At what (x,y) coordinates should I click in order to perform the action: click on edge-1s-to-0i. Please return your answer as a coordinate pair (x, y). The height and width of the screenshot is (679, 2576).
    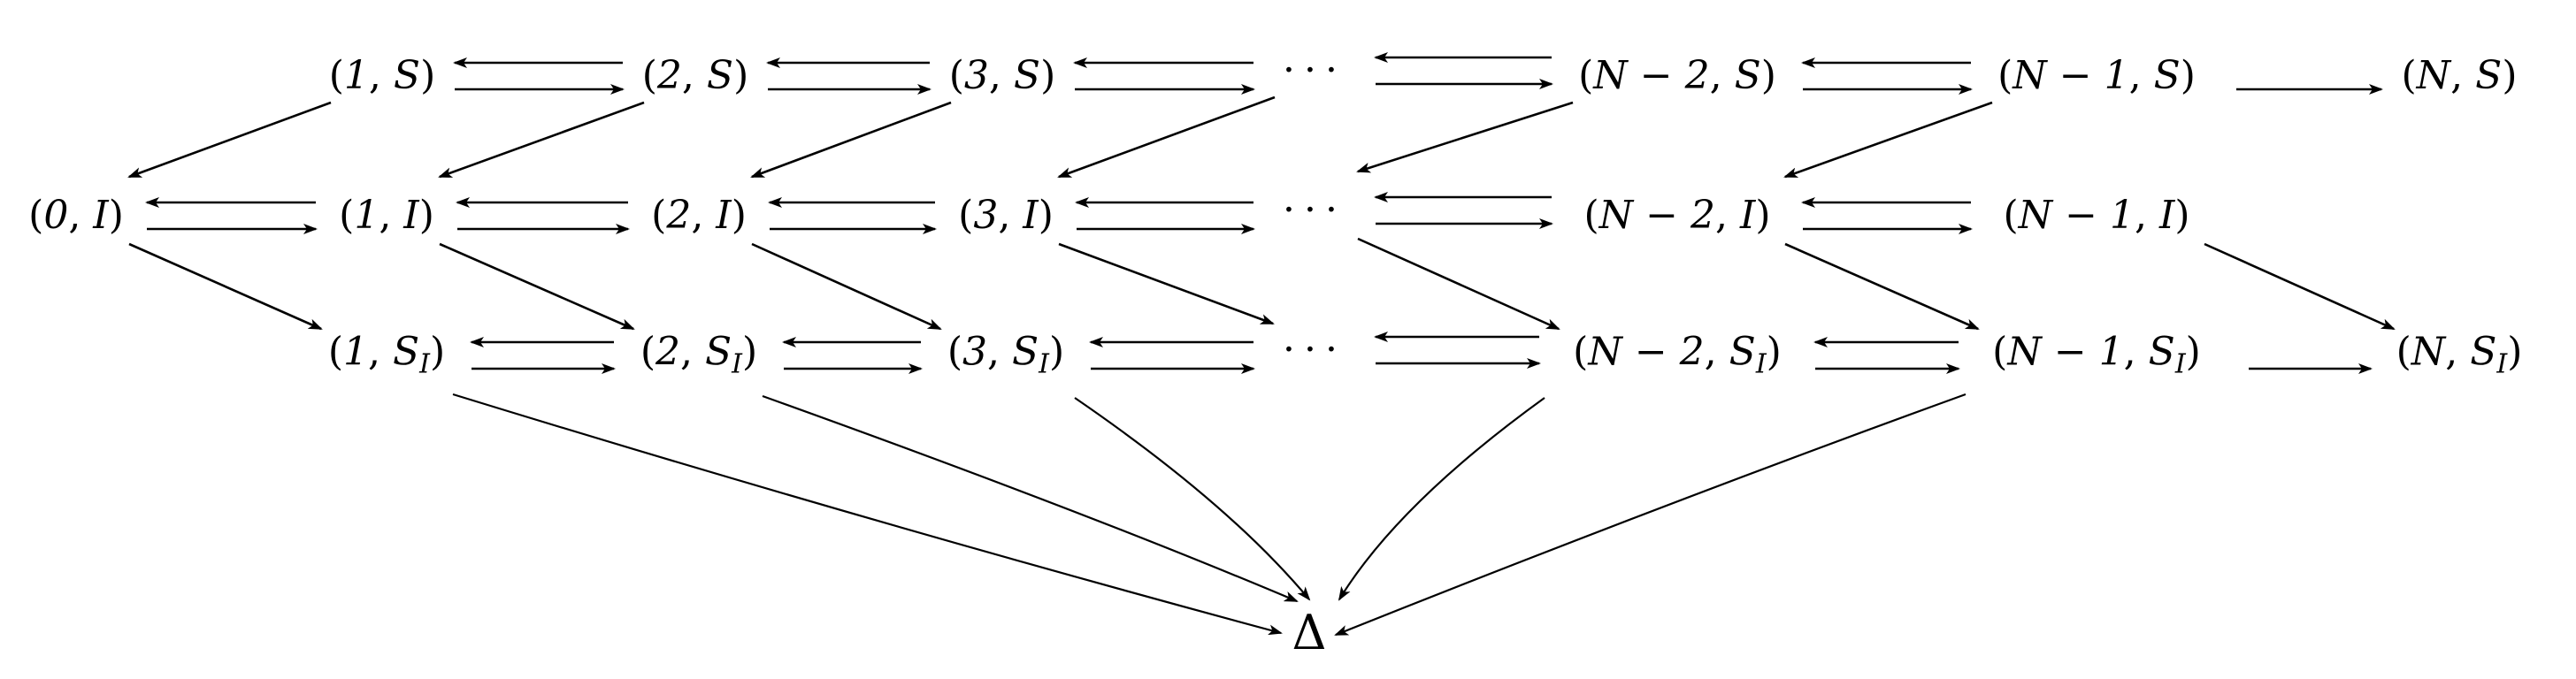
    Looking at the image, I should click on (229, 140).